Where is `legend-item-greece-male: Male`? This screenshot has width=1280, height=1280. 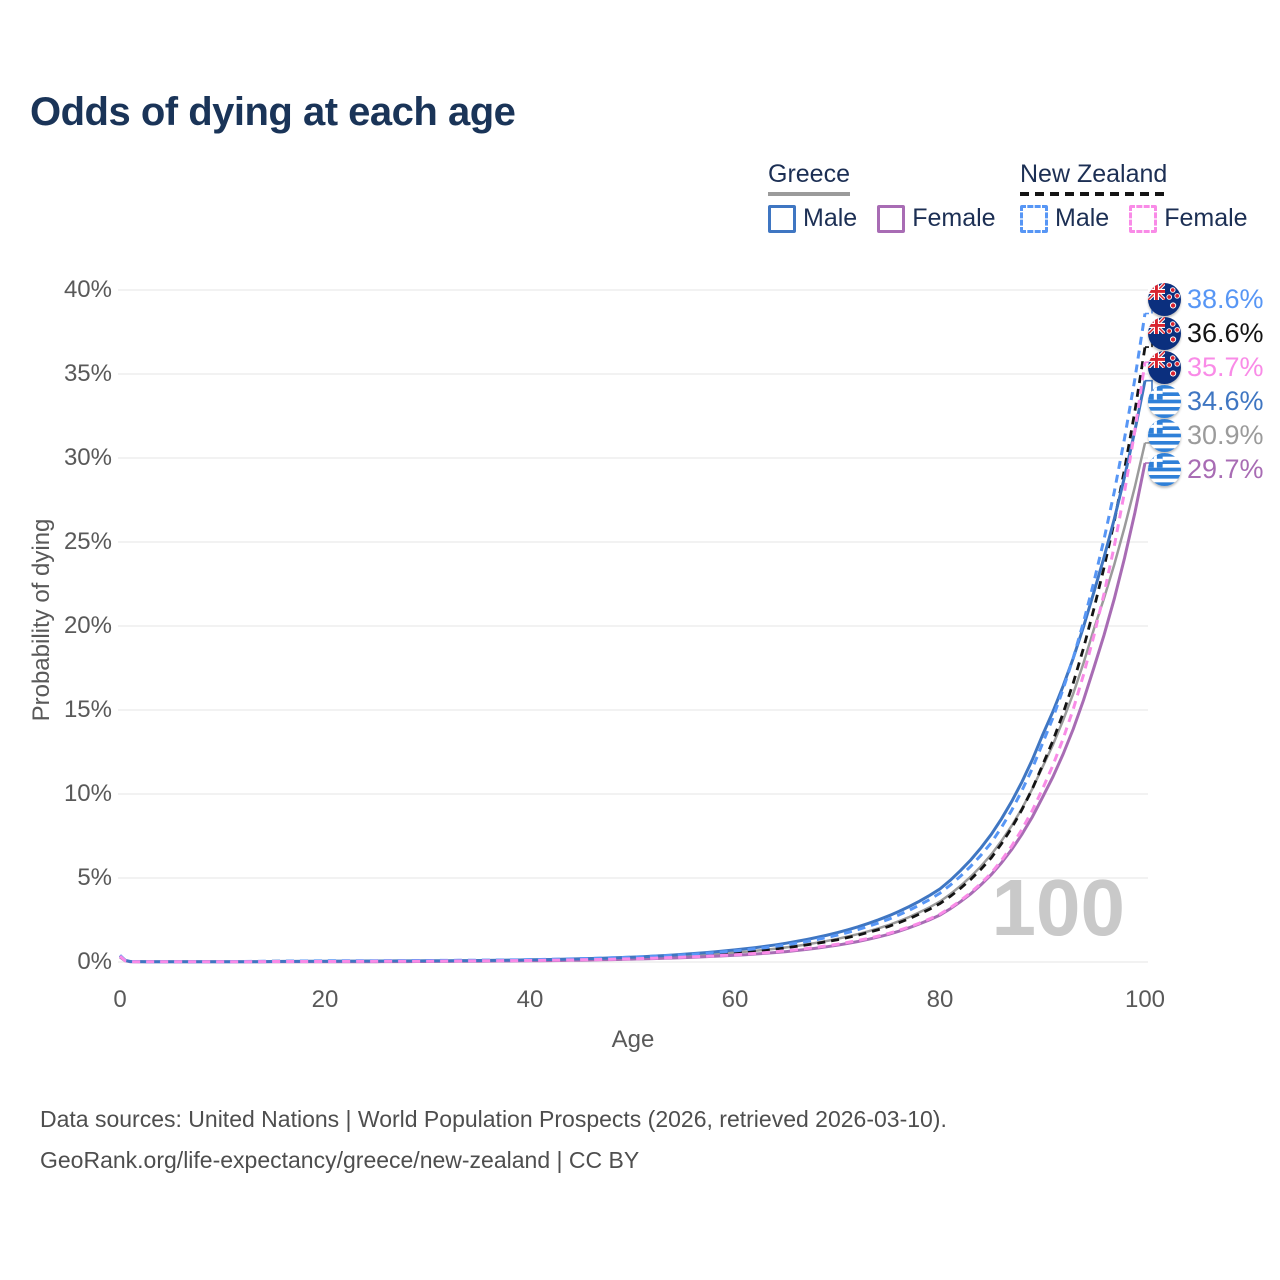 legend-item-greece-male: Male is located at coordinates (812, 218).